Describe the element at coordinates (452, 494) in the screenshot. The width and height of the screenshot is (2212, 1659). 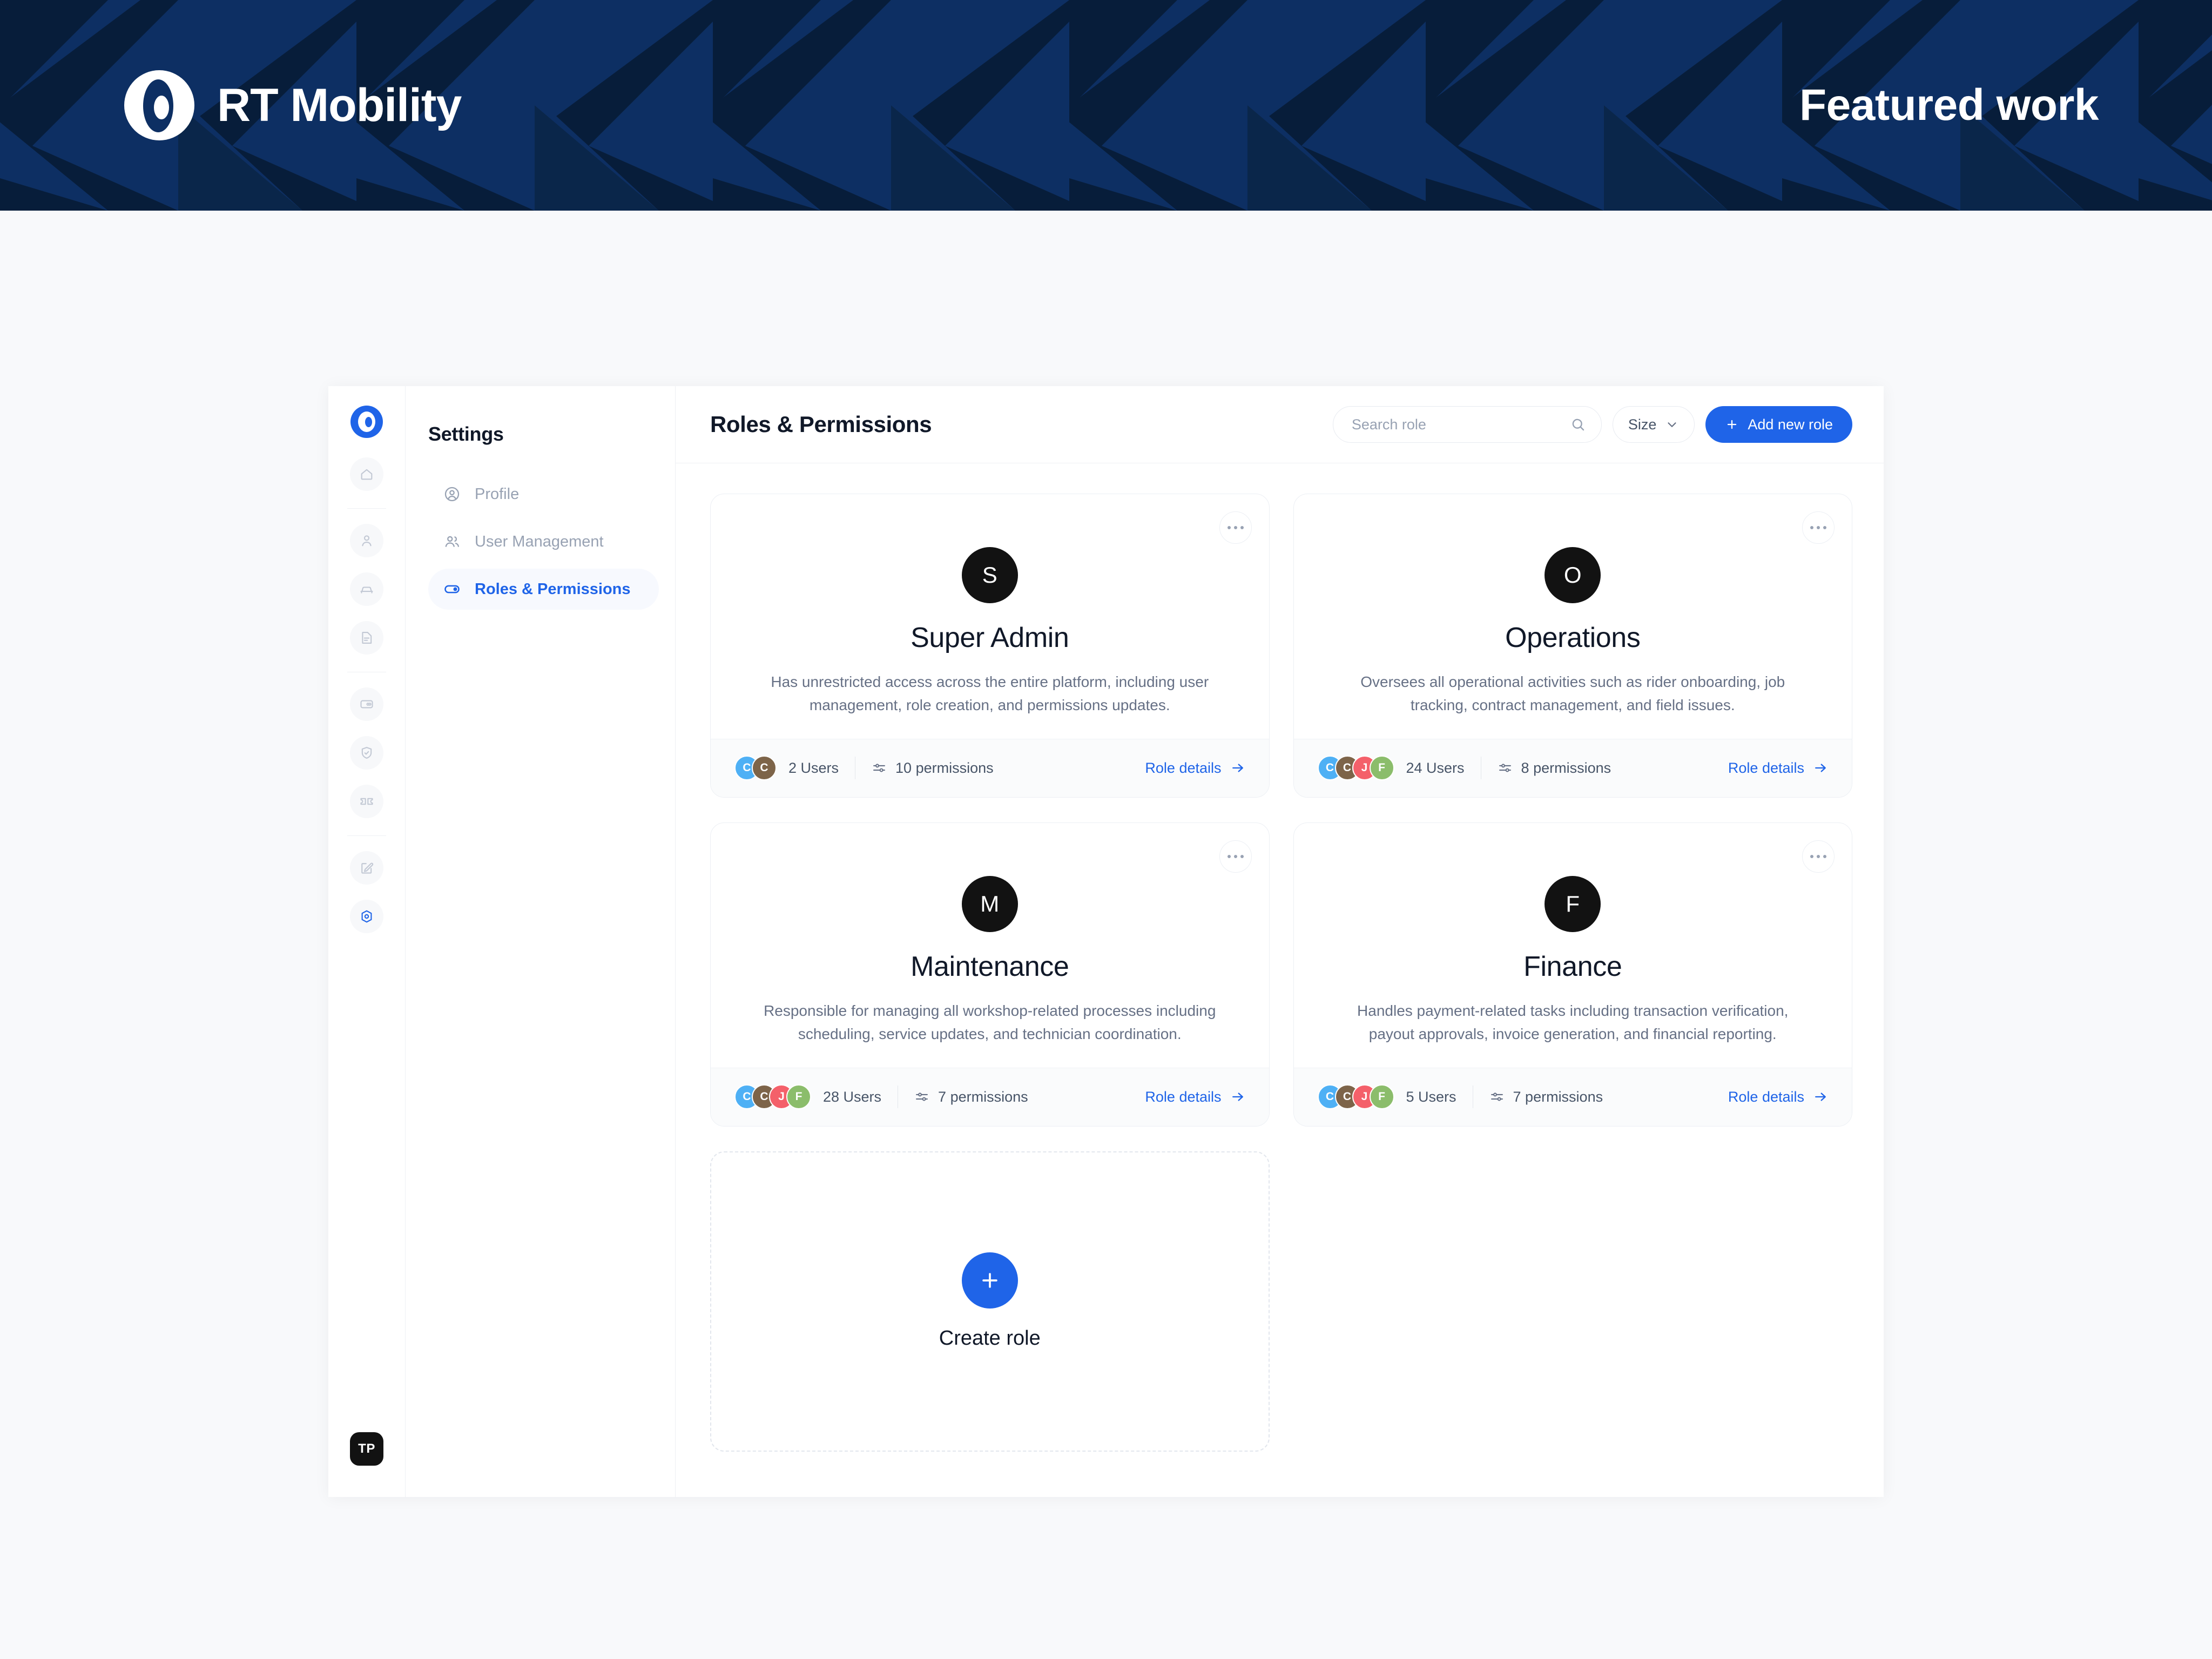
I see `user-circle-icon` at that location.